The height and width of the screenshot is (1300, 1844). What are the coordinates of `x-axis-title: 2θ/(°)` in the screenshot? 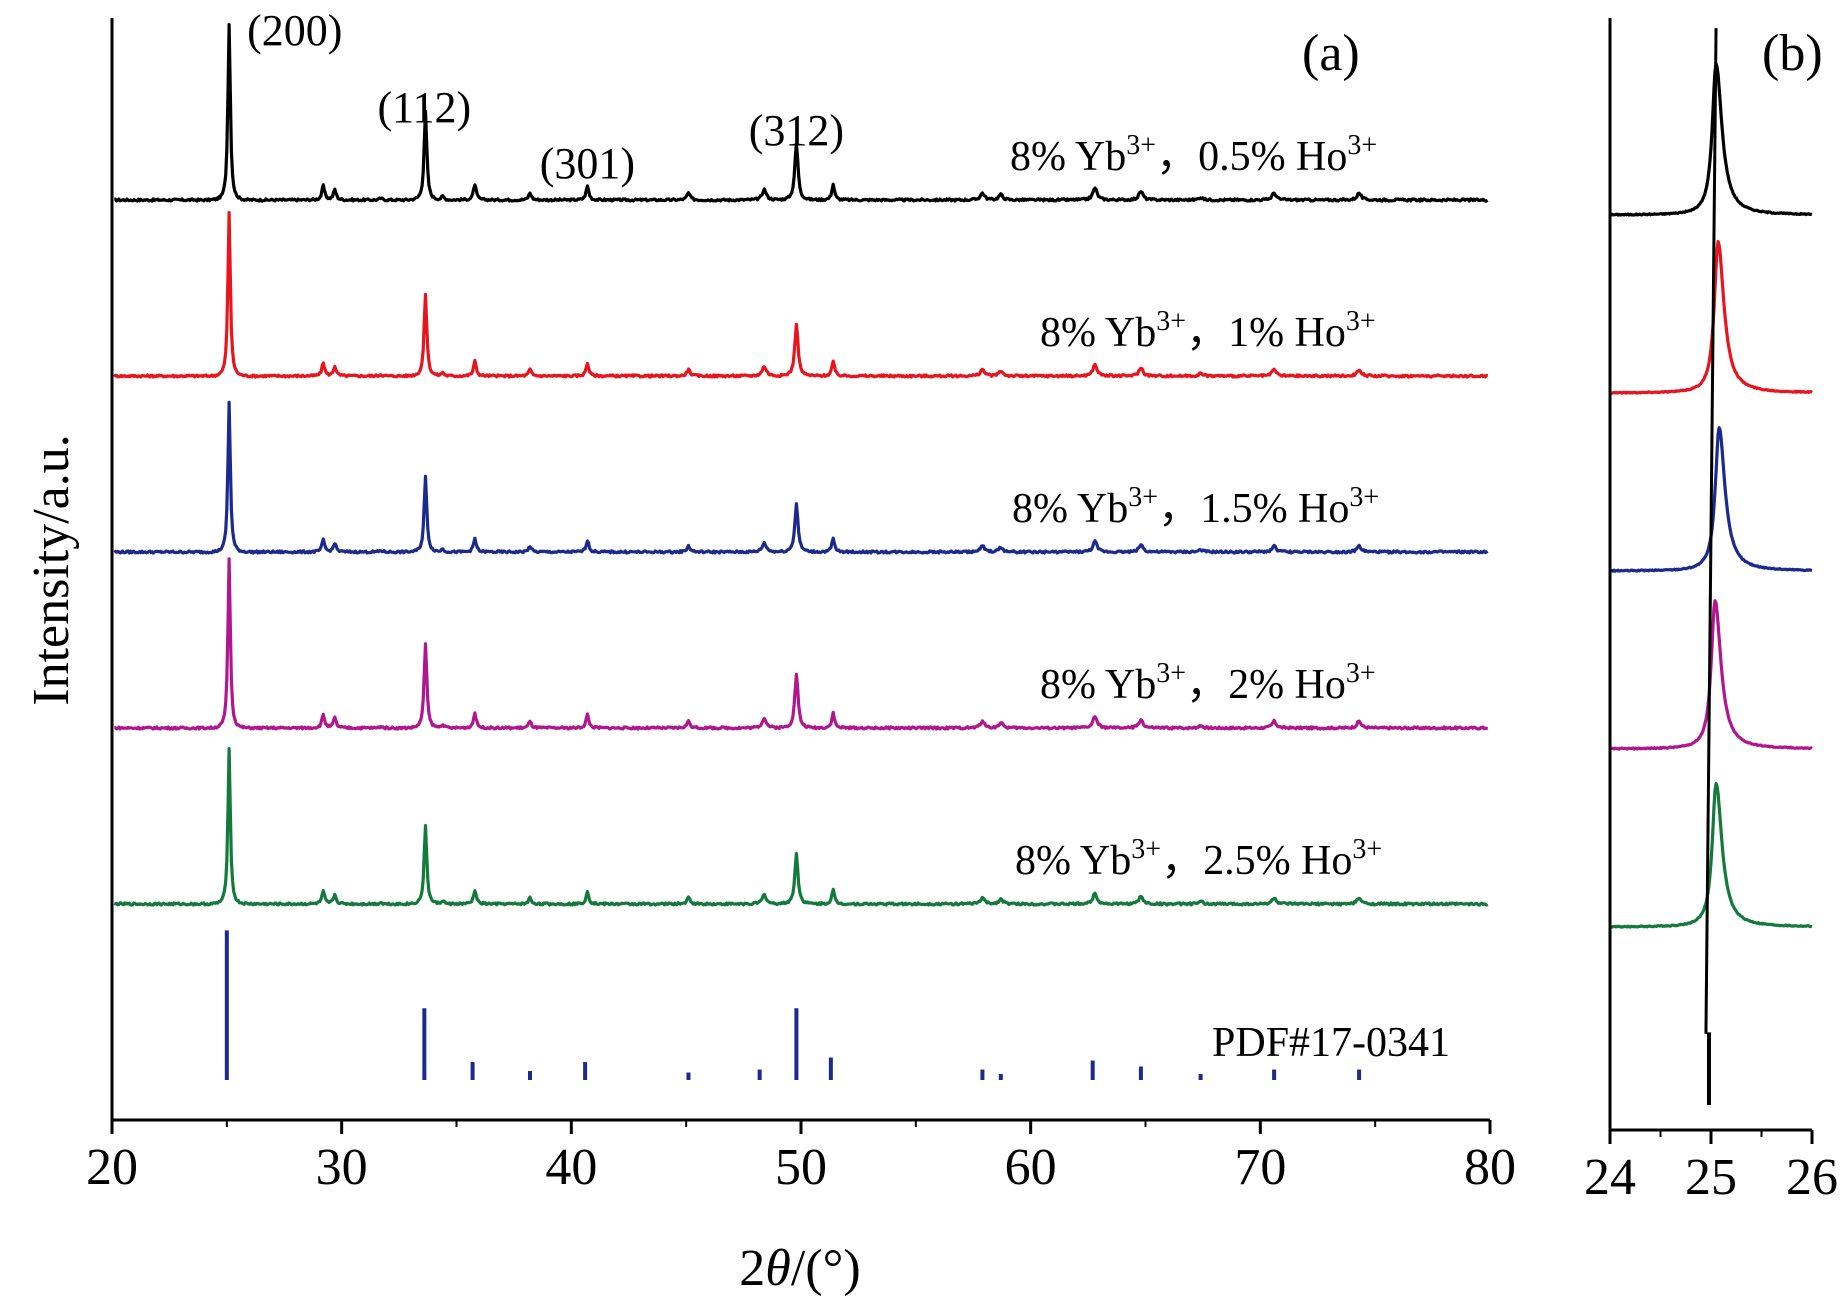 It's located at (799, 1268).